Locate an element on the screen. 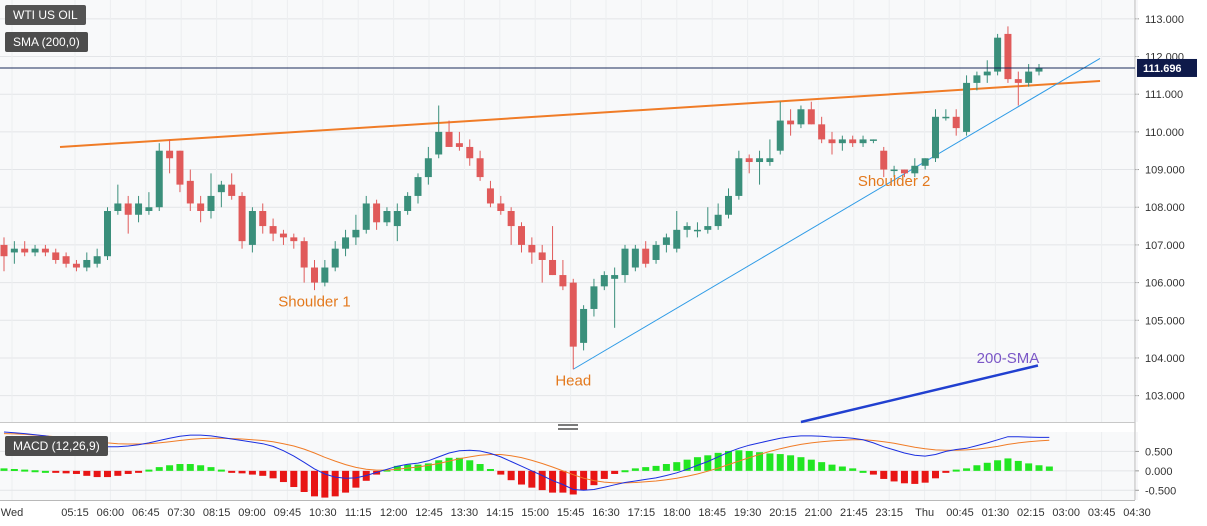  price-tick-label: 105.000 is located at coordinates (1165, 321).